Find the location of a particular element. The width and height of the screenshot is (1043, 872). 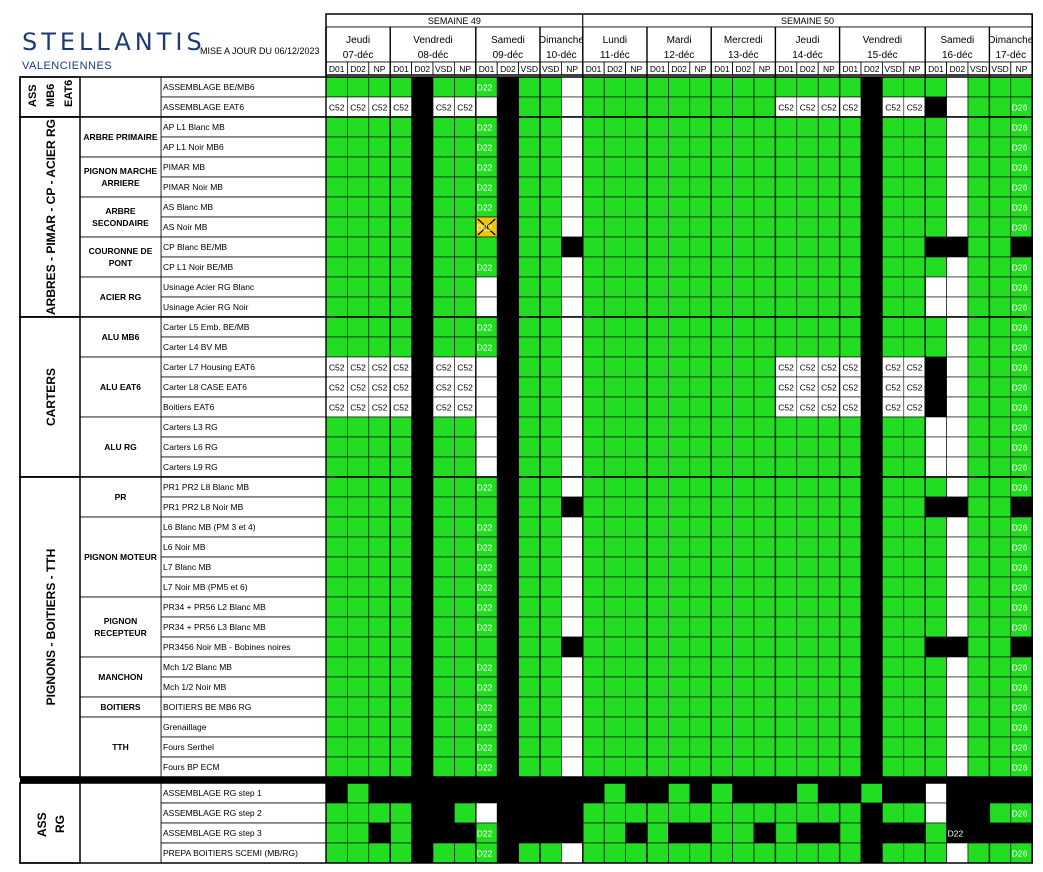

day-name: Vendredi is located at coordinates (882, 40).